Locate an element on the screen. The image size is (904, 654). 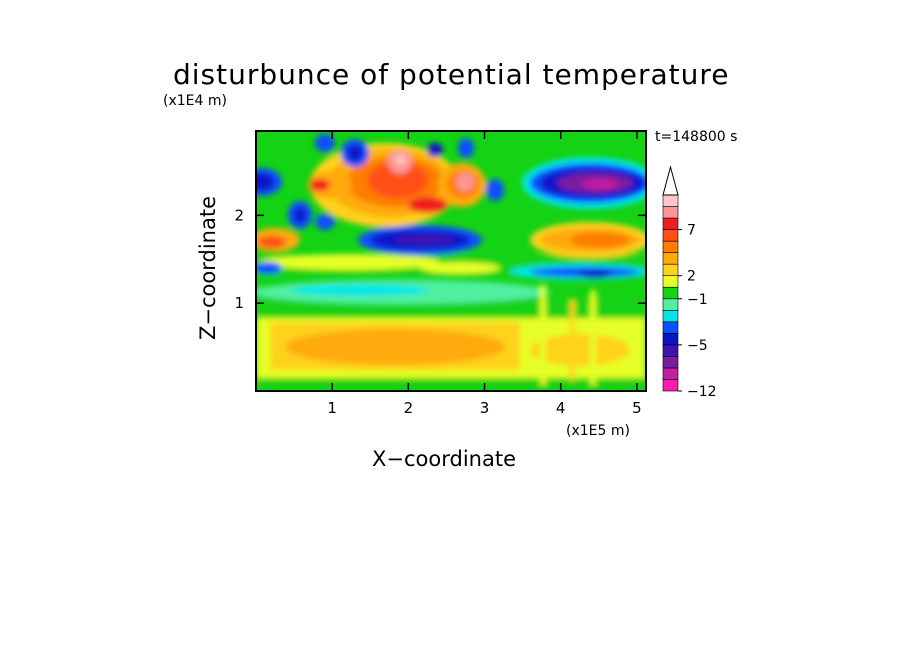
colorbar-label: −12 is located at coordinates (702, 392).